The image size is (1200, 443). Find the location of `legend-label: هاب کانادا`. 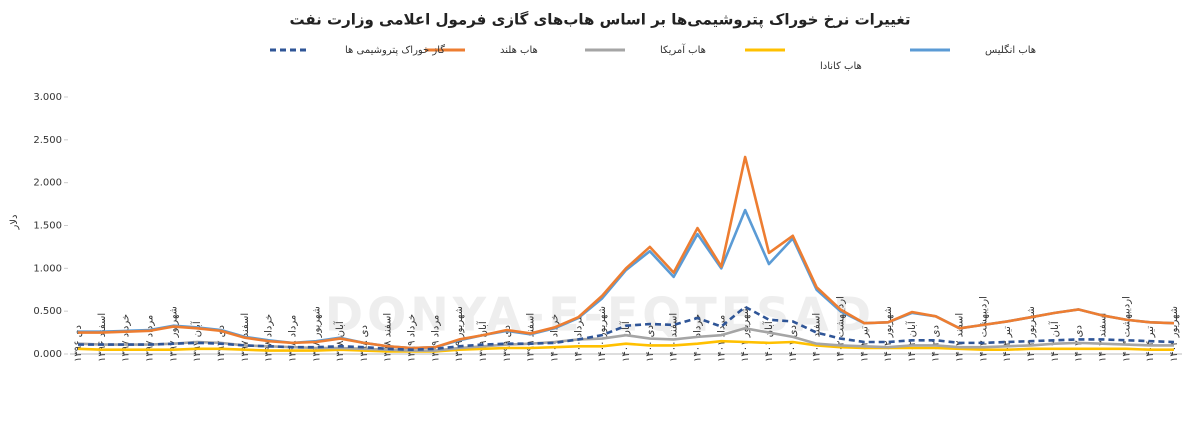

legend-label: هاب کانادا is located at coordinates (841, 66).